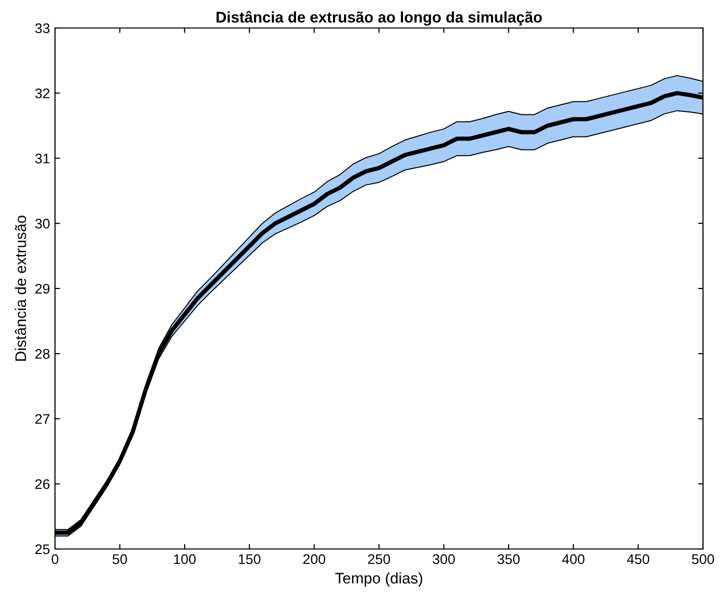 The height and width of the screenshot is (597, 724). Describe the element at coordinates (42, 353) in the screenshot. I see `y-tick-label: 28` at that location.